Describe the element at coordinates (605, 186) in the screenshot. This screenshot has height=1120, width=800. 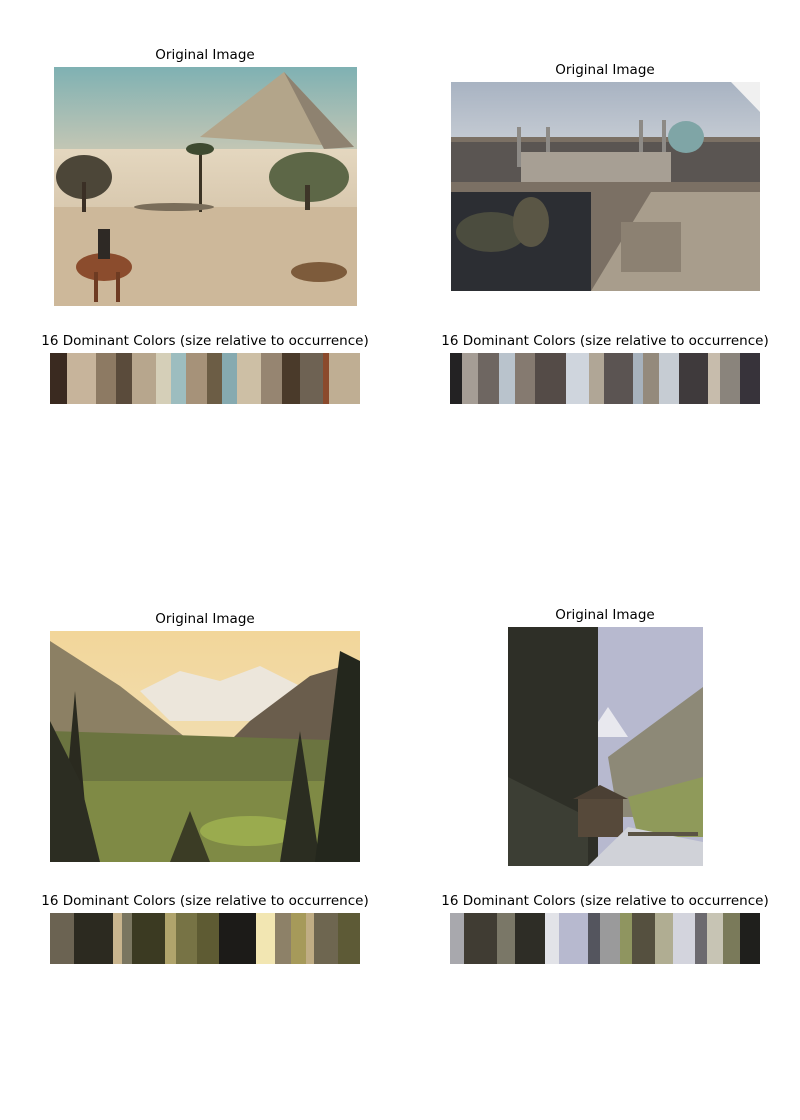
I see `photo-mosque-city` at that location.